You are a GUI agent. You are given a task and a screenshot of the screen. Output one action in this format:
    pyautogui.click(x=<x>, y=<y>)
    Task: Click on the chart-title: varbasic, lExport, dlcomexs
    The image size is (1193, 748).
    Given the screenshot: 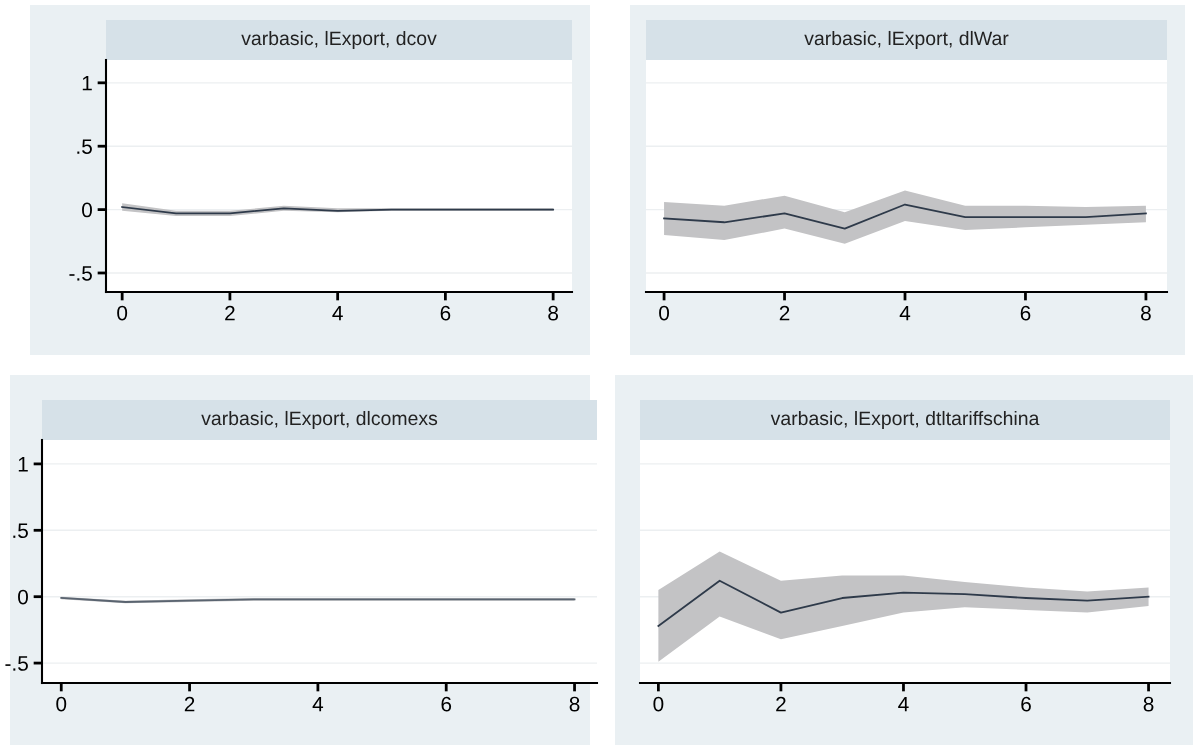 What is the action you would take?
    pyautogui.click(x=319, y=420)
    